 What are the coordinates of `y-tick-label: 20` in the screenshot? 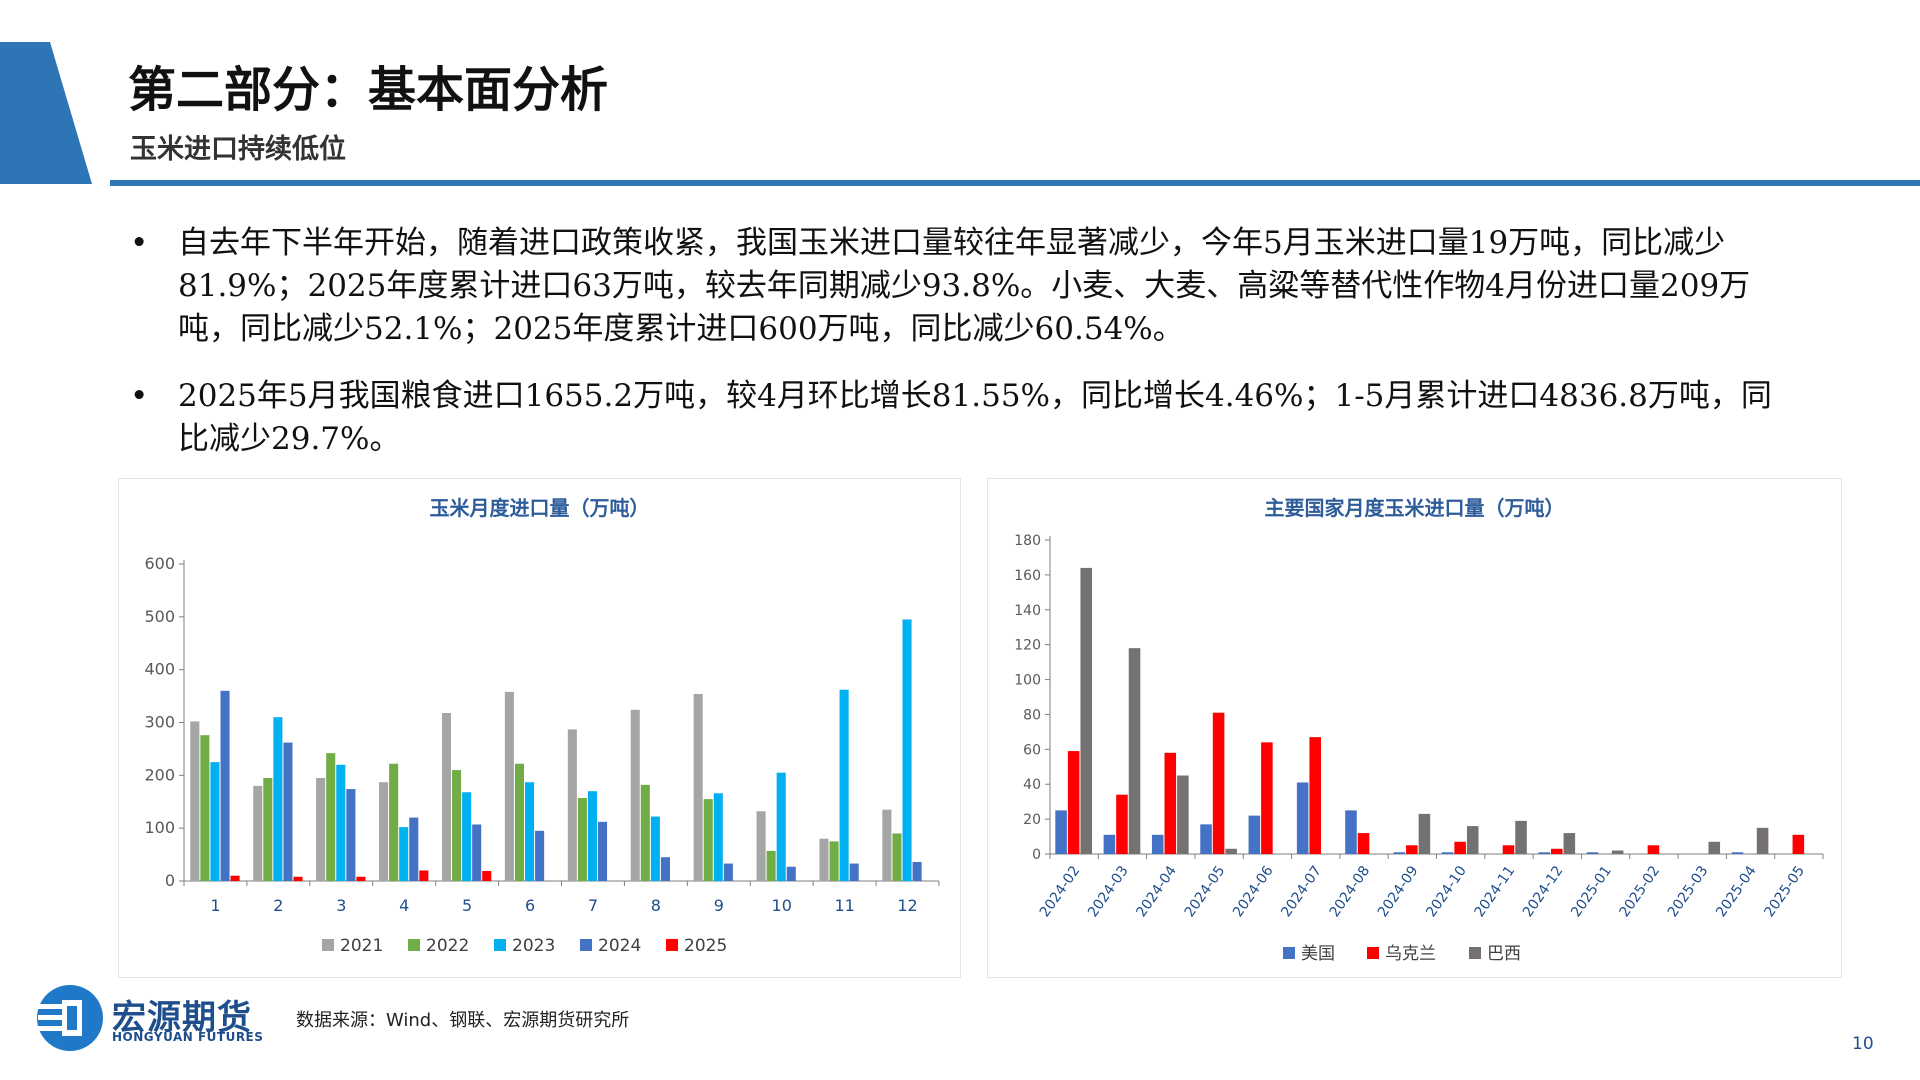 It's located at (1032, 820).